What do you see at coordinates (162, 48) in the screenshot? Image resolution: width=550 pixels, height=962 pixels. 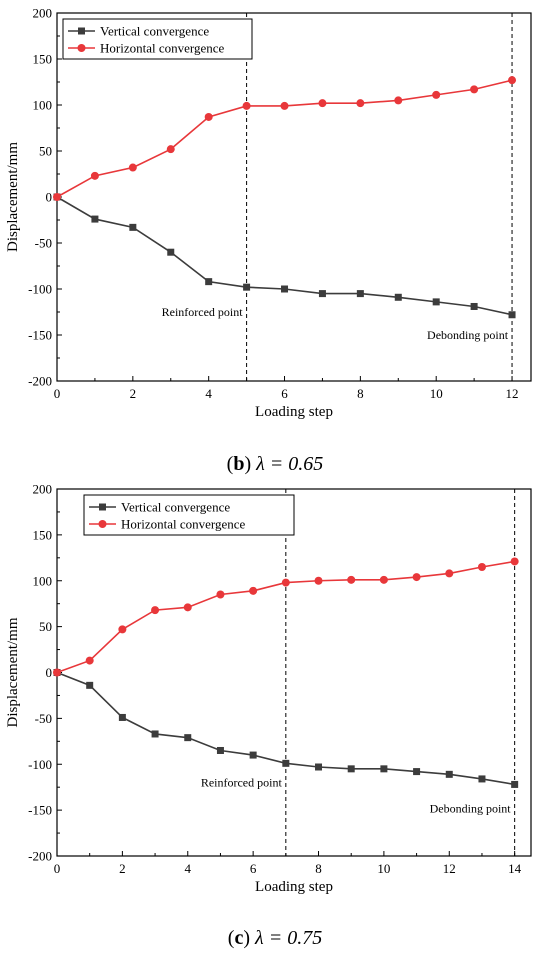 I see `legend-label: Horizontal convergence` at bounding box center [162, 48].